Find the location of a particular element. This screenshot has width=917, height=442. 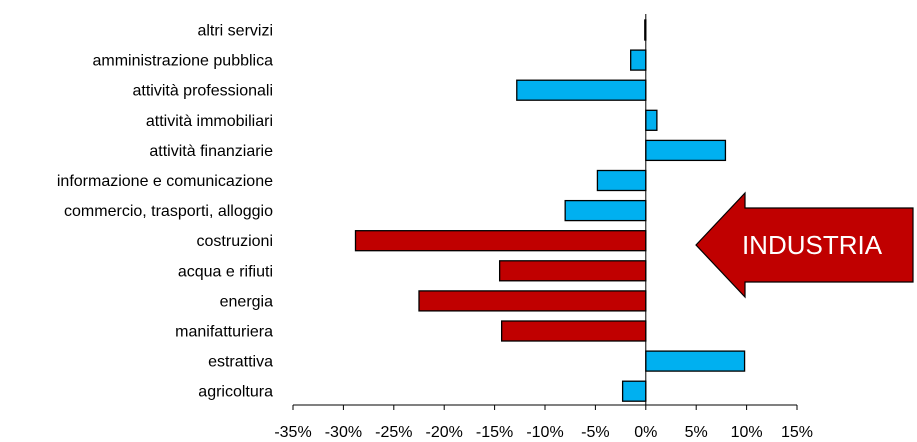

category-label-6: commercio, trasporti, alloggio is located at coordinates (168, 211).